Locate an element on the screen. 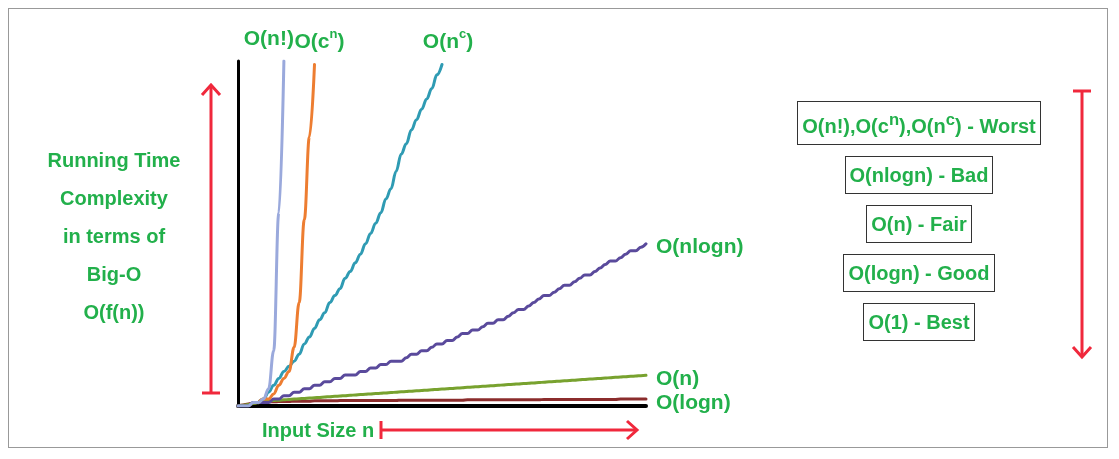  series-label: O(n) is located at coordinates (678, 377).